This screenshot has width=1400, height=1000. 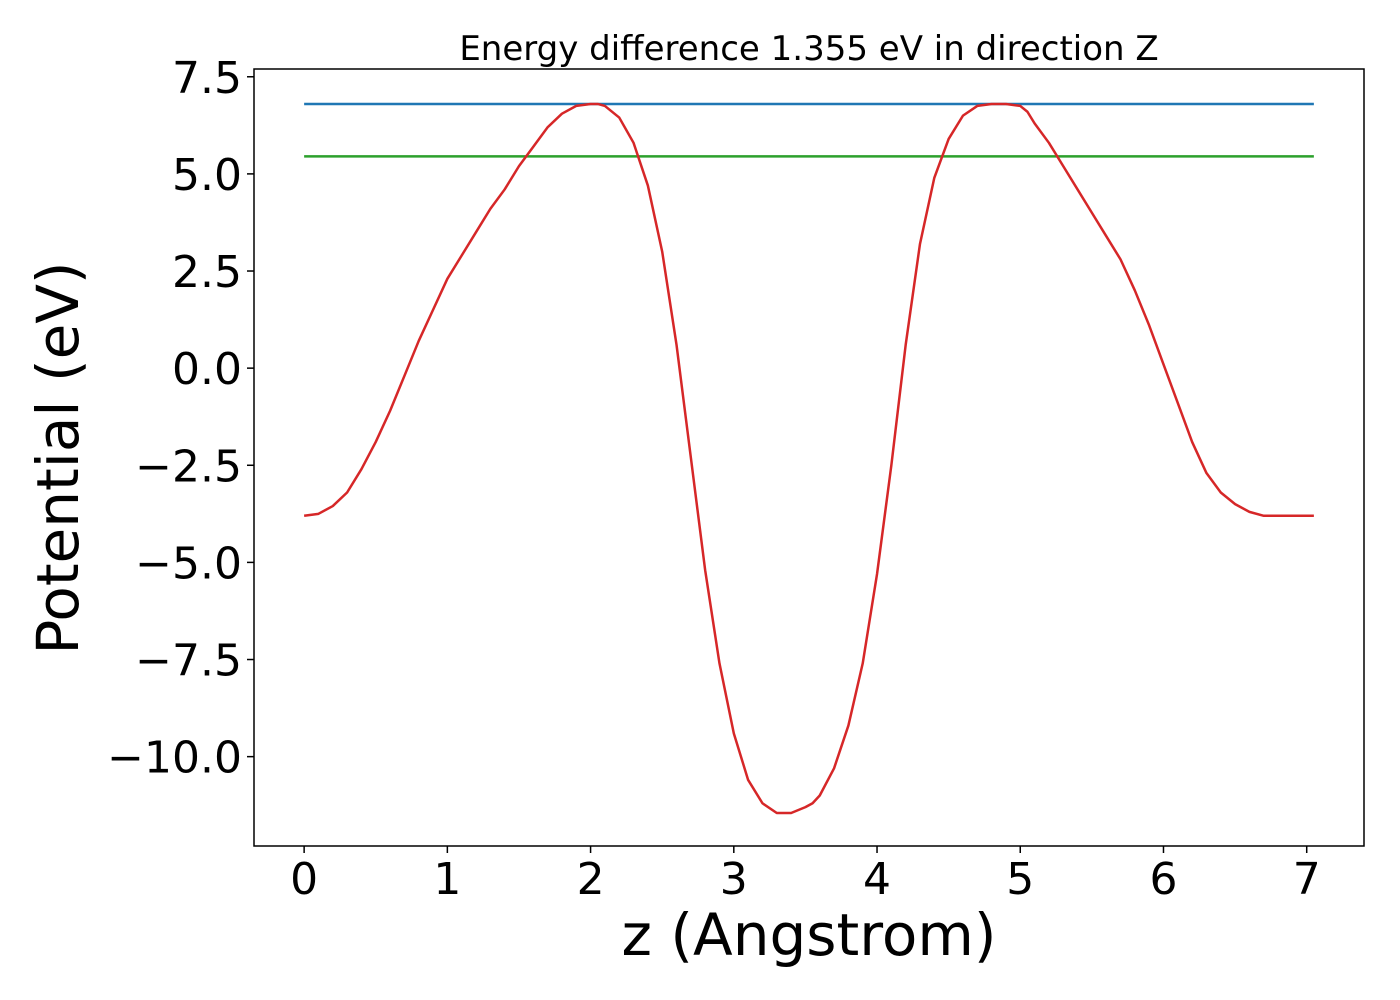 I want to click on y-tick-label: 5.0, so click(x=207, y=175).